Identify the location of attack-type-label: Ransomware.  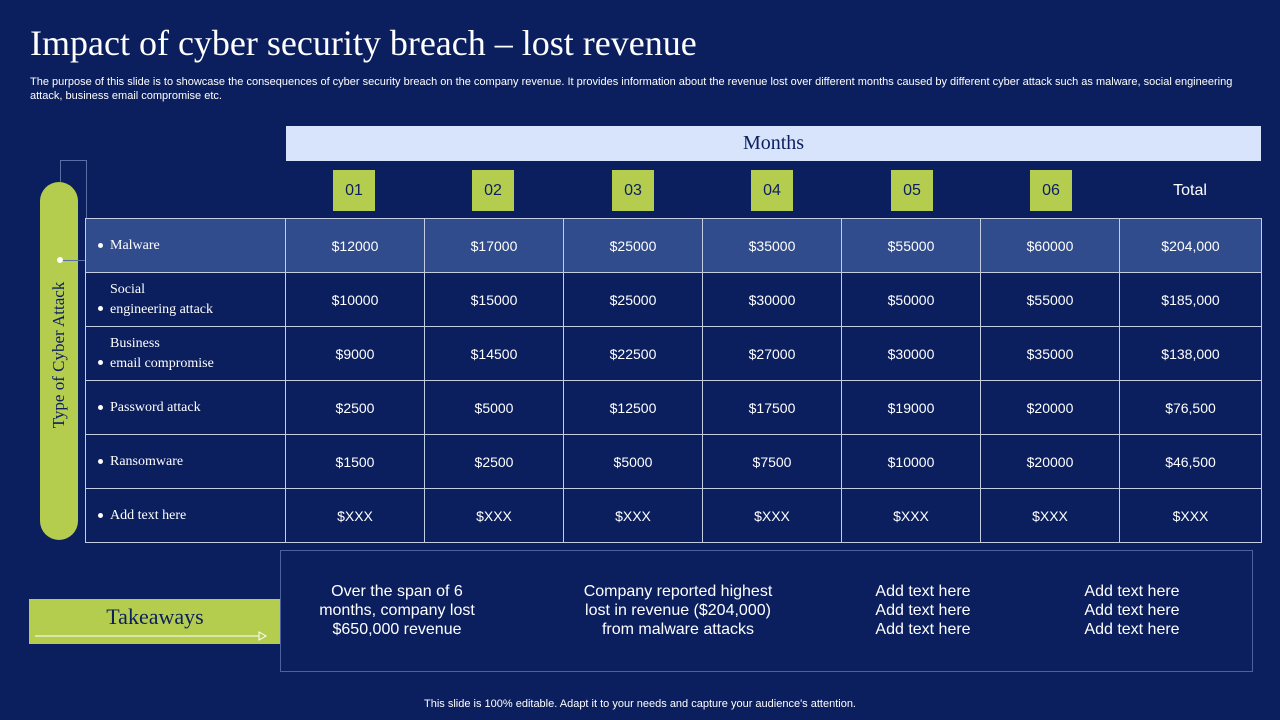
(147, 461).